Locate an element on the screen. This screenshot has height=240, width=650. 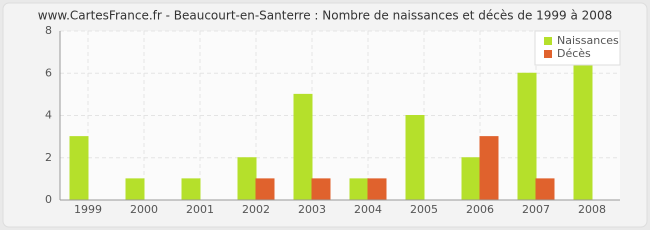
x-tick-label: 2000 is located at coordinates (144, 209).